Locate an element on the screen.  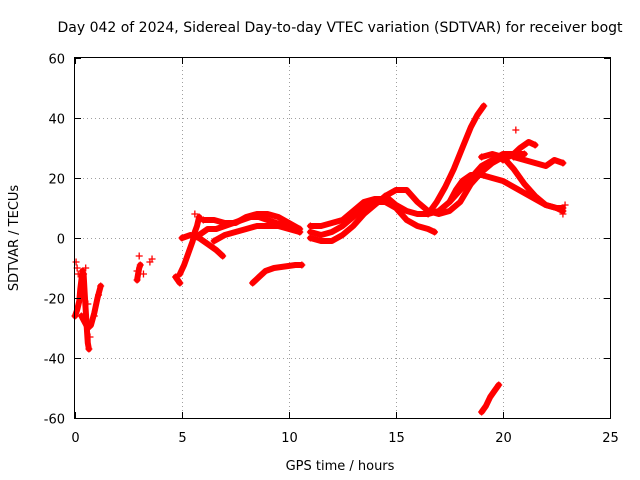
y-tick-label: -60 is located at coordinates (54, 420).